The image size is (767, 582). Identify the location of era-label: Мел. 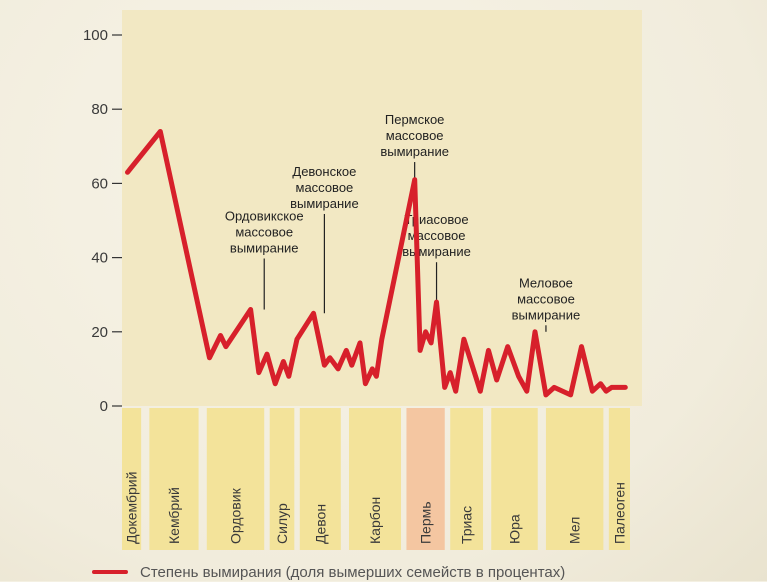
(575, 530).